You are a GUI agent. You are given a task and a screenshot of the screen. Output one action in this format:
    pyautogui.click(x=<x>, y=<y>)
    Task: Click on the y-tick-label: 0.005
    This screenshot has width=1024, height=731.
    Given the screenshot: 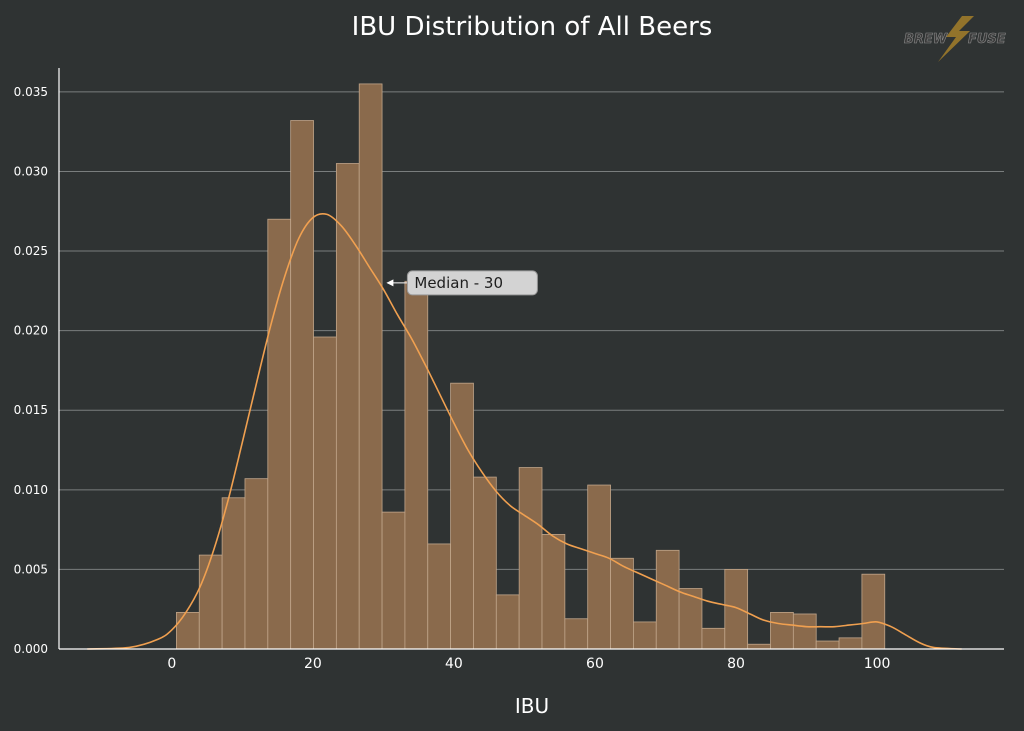 What is the action you would take?
    pyautogui.click(x=31, y=569)
    